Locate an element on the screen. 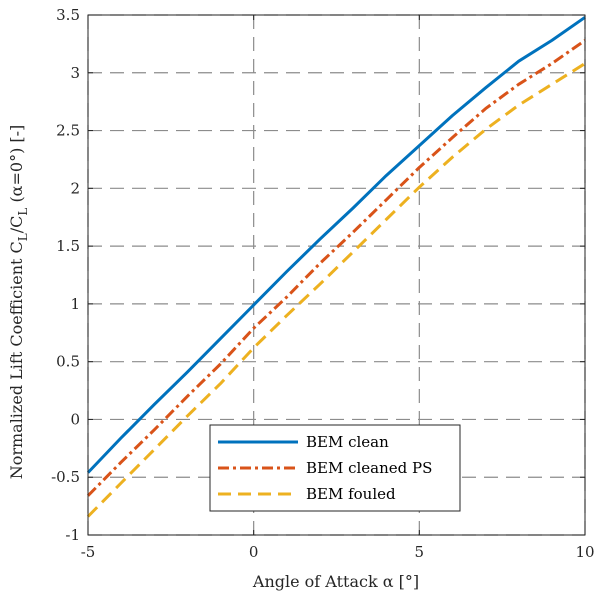 The height and width of the screenshot is (601, 598). y-tick-label: 0.5 is located at coordinates (68, 362).